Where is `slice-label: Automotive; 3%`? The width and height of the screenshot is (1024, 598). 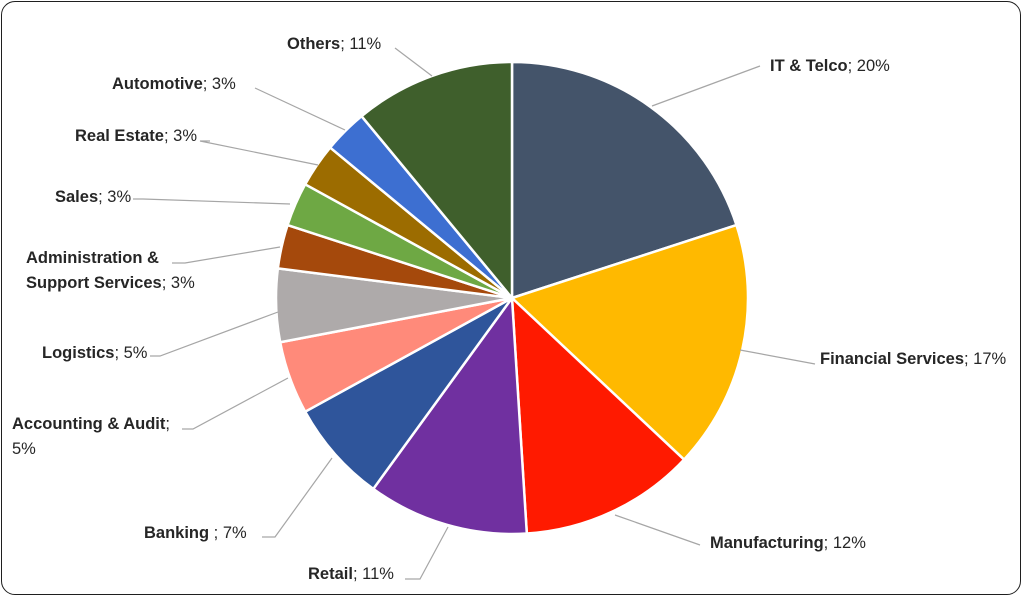 slice-label: Automotive; 3% is located at coordinates (174, 84).